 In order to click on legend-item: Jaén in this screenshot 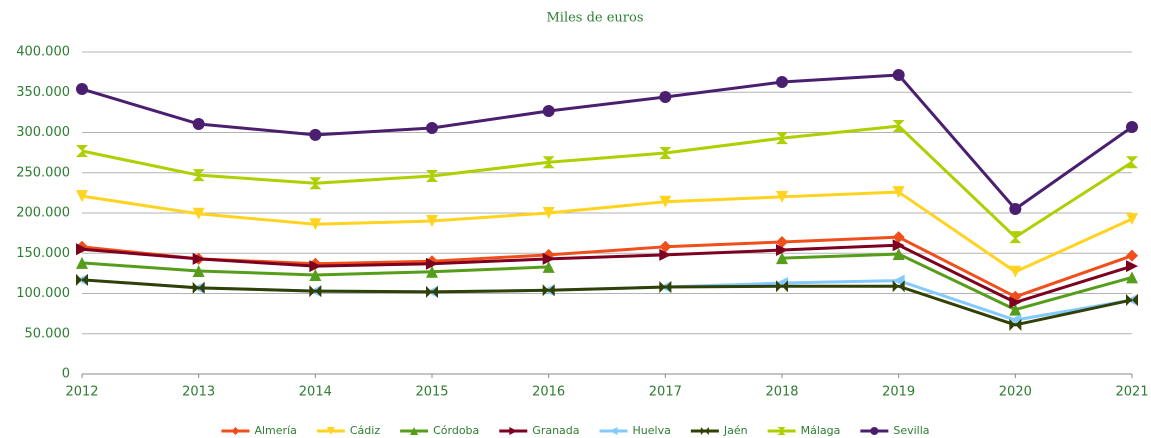, I will do `click(719, 430)`.